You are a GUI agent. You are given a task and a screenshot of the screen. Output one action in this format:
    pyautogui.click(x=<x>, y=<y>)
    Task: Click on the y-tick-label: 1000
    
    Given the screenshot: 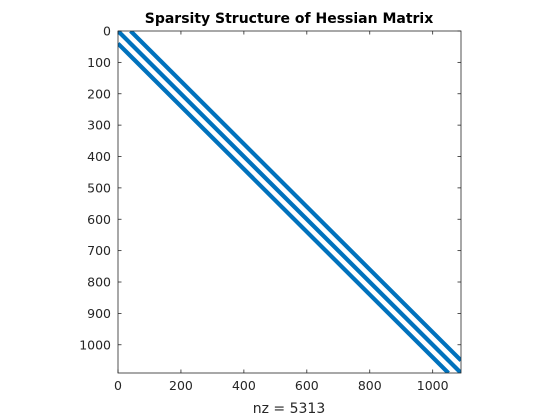 What is the action you would take?
    pyautogui.click(x=95, y=344)
    